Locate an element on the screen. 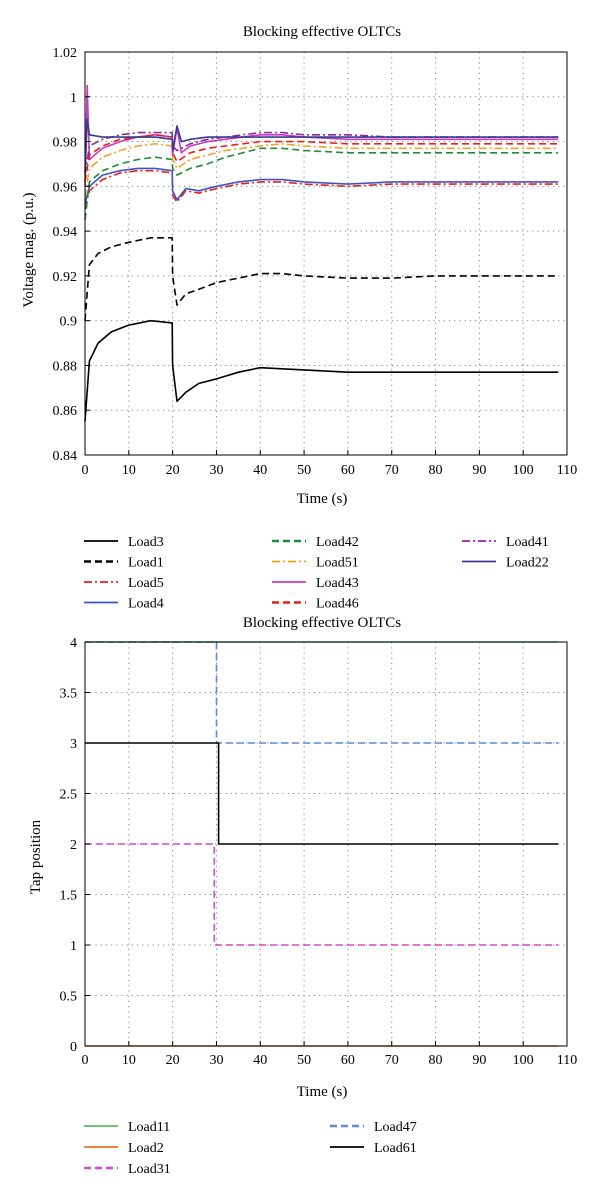  voltage-x-axis-label: Time (s) is located at coordinates (322, 499).